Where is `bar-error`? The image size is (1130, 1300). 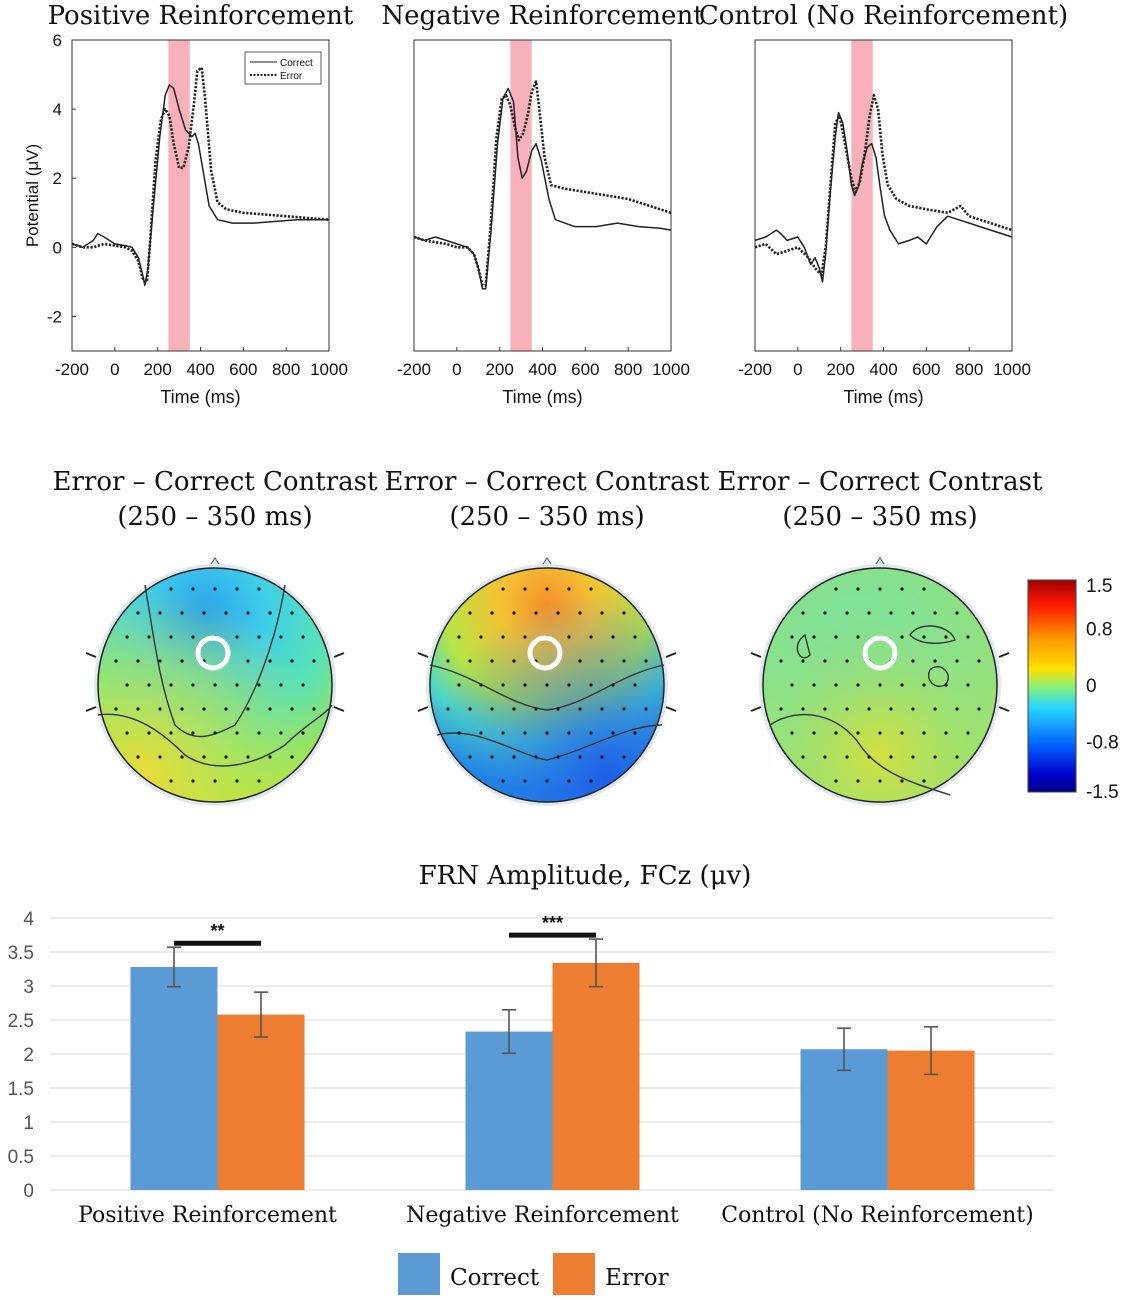 bar-error is located at coordinates (261, 1102).